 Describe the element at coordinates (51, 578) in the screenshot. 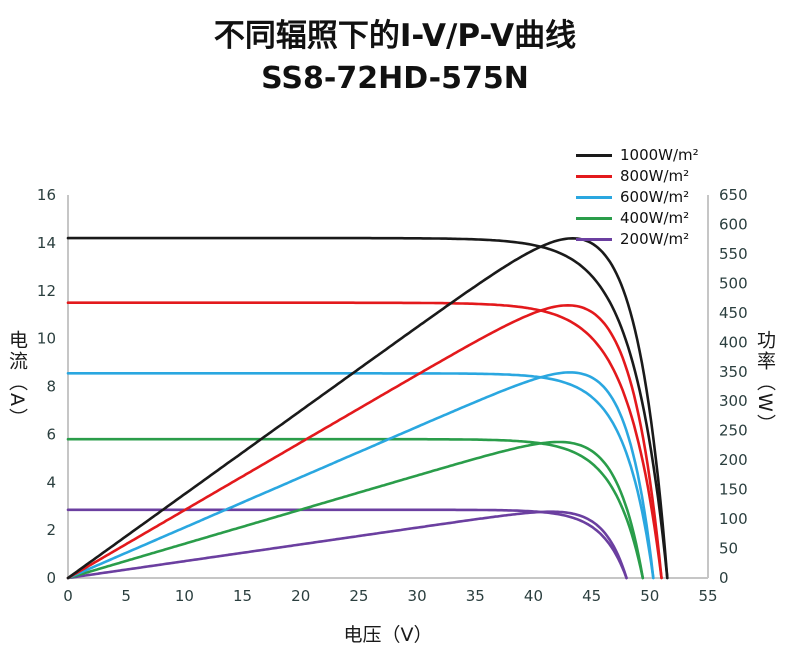

I see `left-tick-label: 0` at that location.